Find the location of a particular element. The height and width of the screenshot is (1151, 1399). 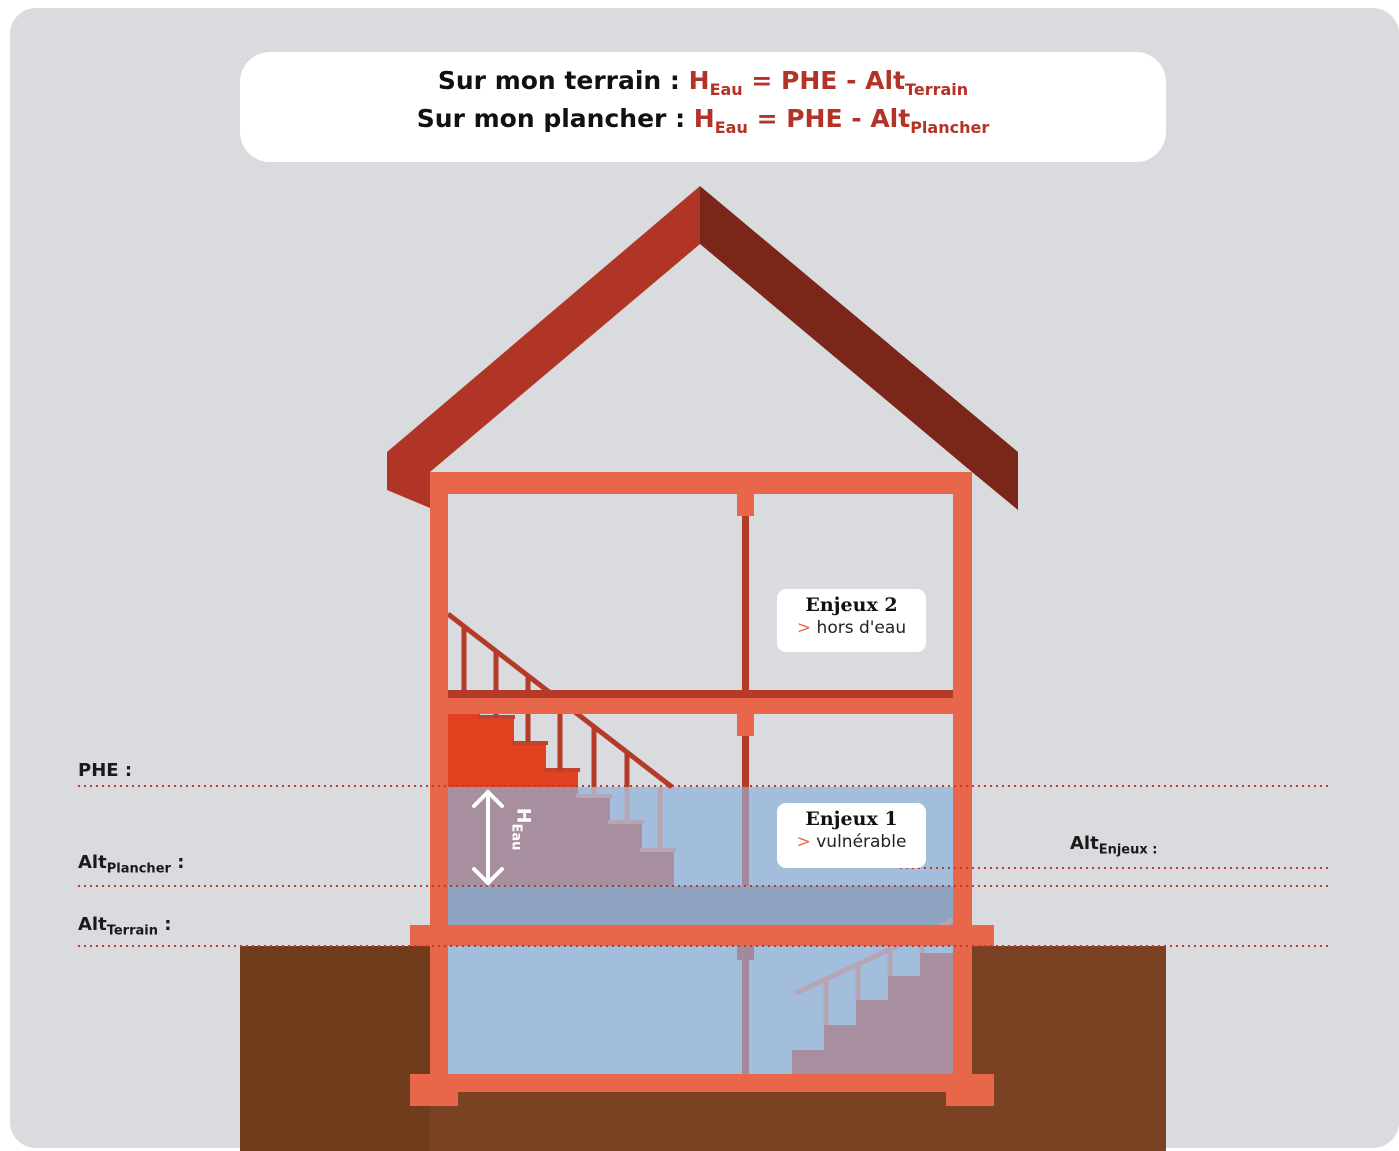

upper-stair-railing-submerged is located at coordinates (627, 818).